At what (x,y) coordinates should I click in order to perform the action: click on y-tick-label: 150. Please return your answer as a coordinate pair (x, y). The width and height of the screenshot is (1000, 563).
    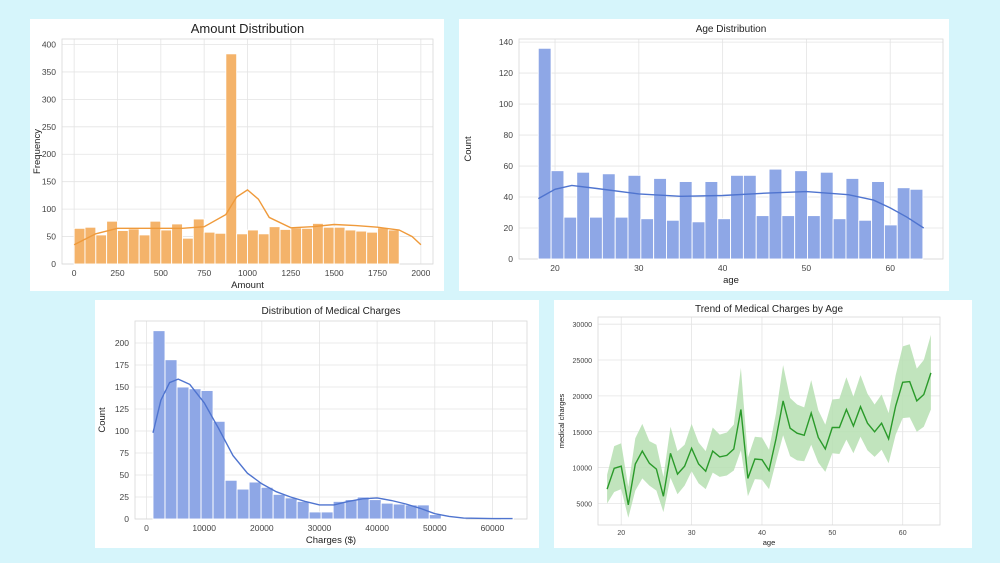
    Looking at the image, I should click on (49, 182).